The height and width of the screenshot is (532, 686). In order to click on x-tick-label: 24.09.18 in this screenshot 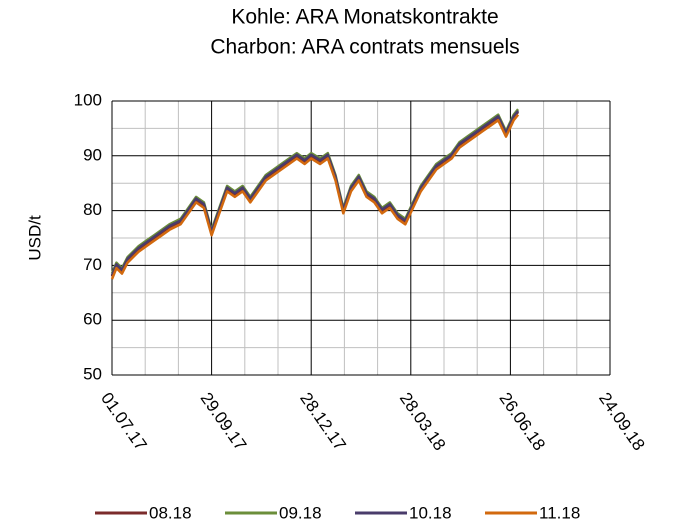, I will do `click(622, 421)`.